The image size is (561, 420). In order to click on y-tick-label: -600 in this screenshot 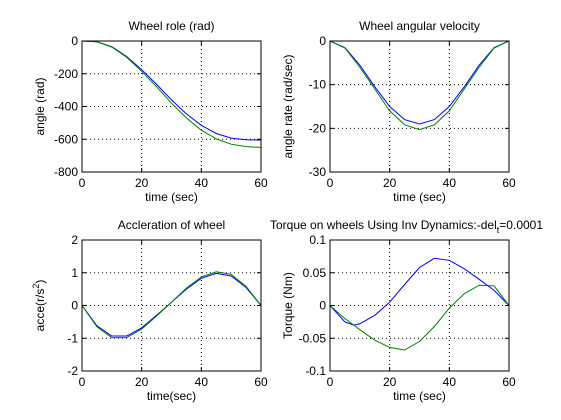, I will do `click(66, 139)`.